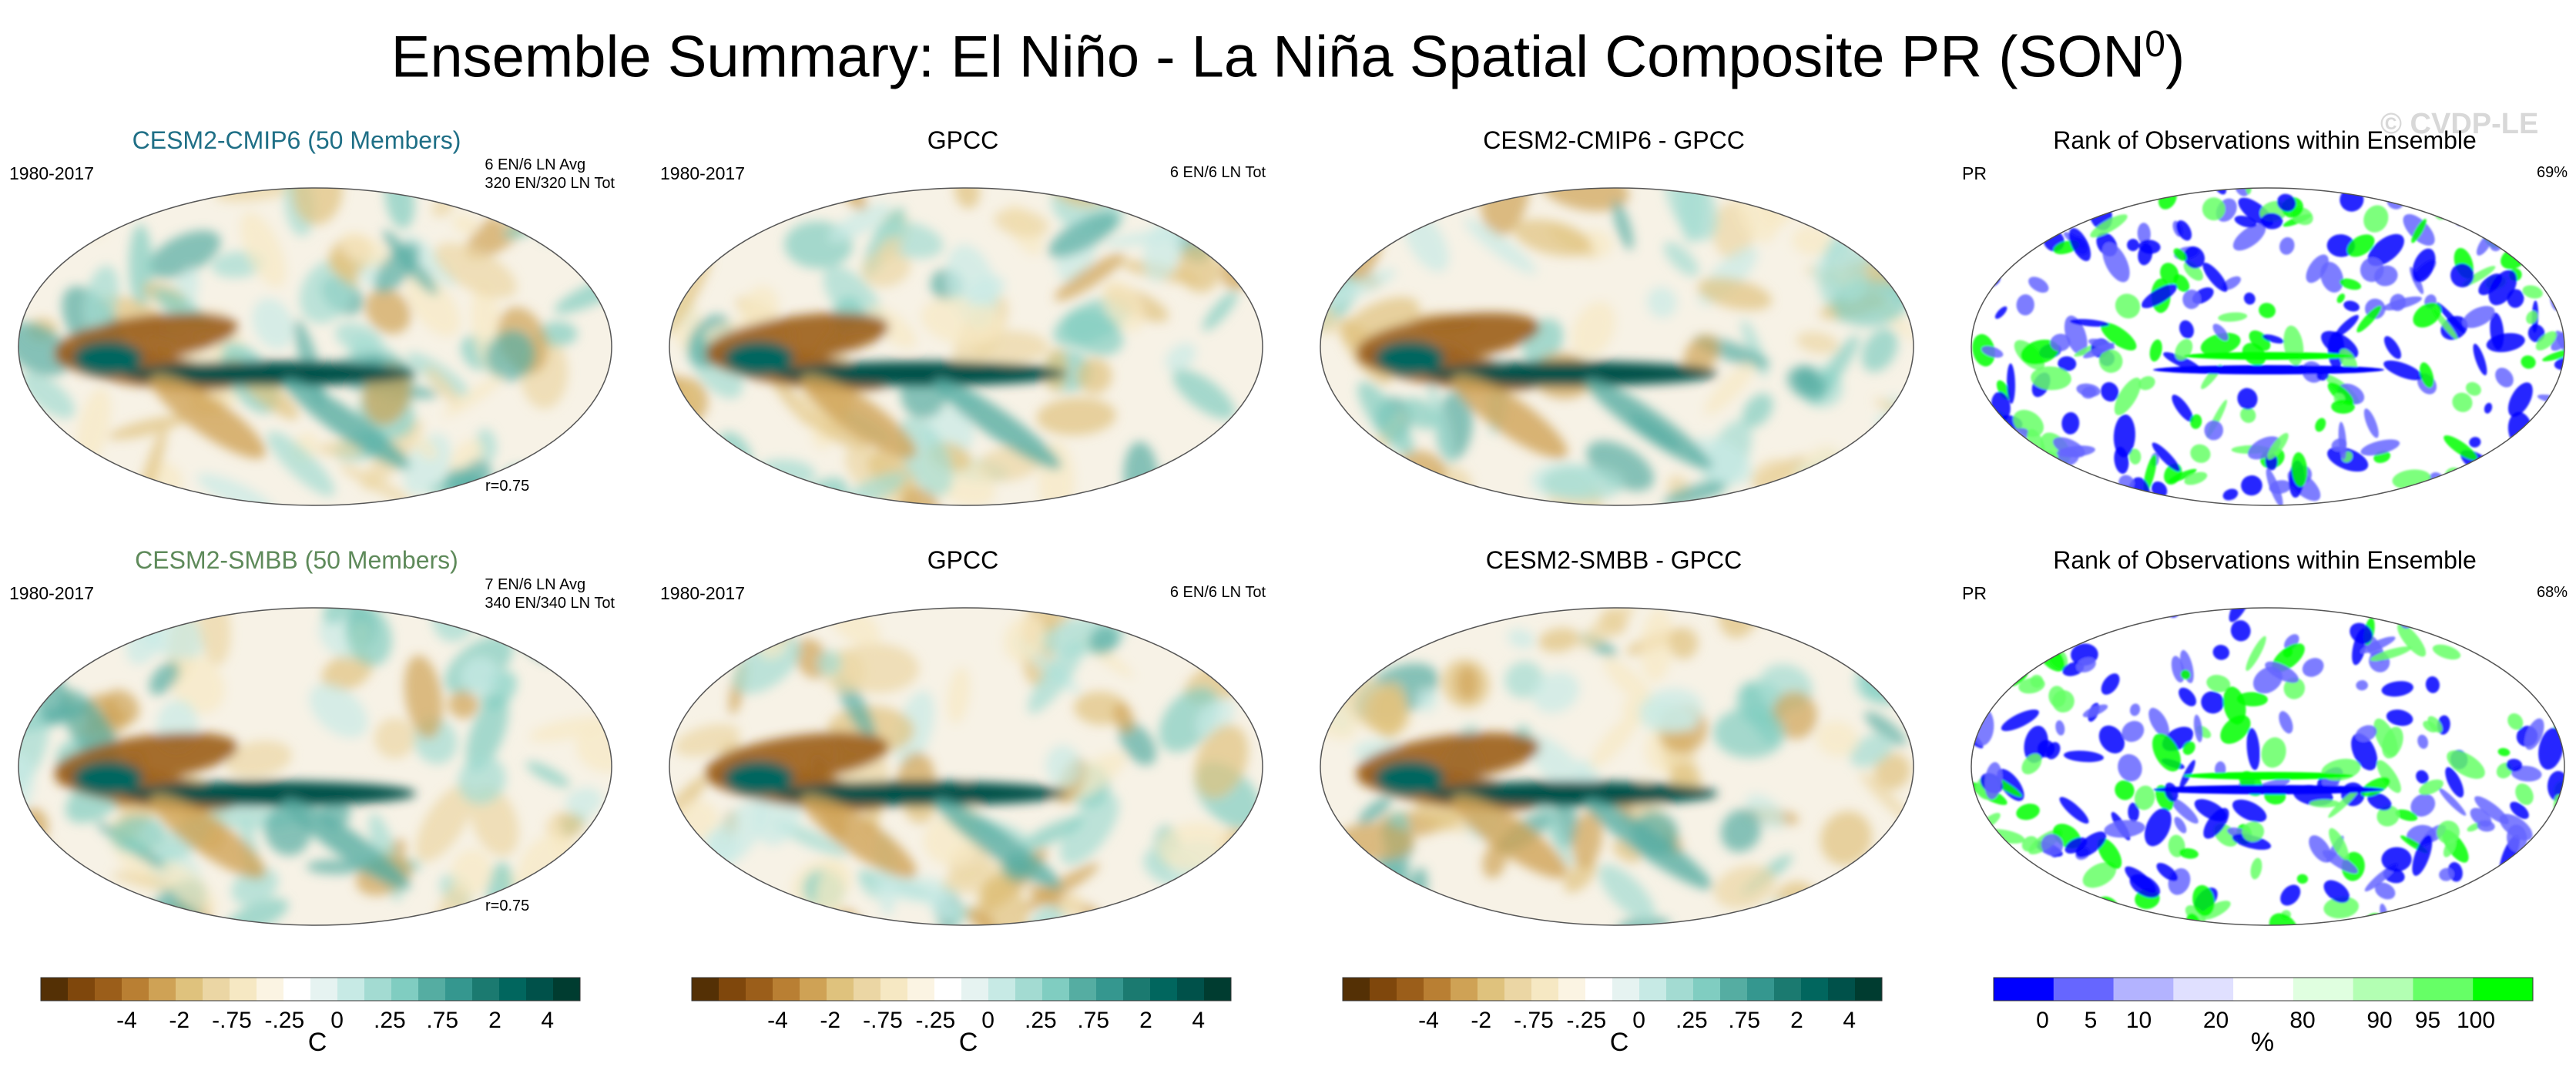  I want to click on percent-label: 69%, so click(2552, 172).